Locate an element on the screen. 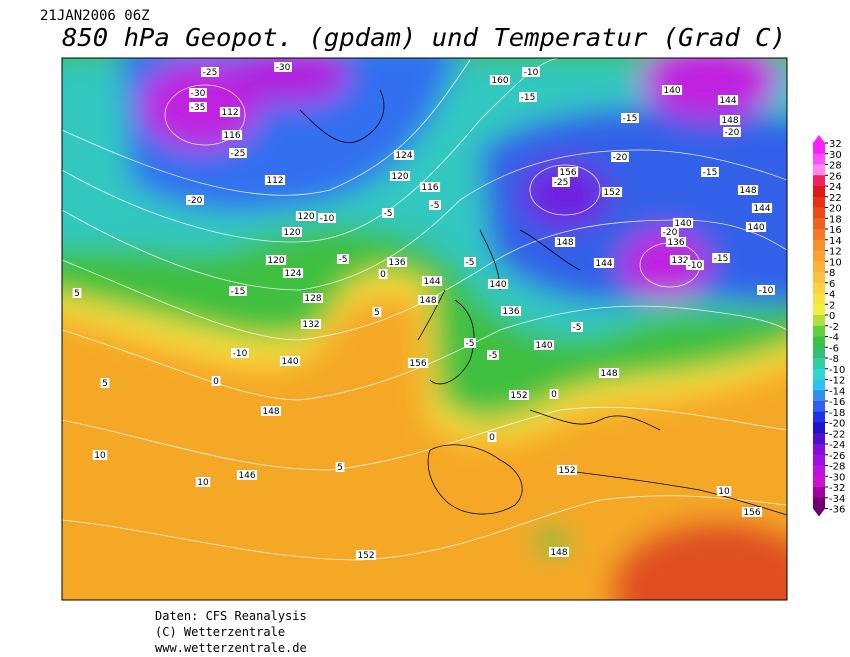 This screenshot has height=657, width=850. colorbar-label: 2 is located at coordinates (832, 305).